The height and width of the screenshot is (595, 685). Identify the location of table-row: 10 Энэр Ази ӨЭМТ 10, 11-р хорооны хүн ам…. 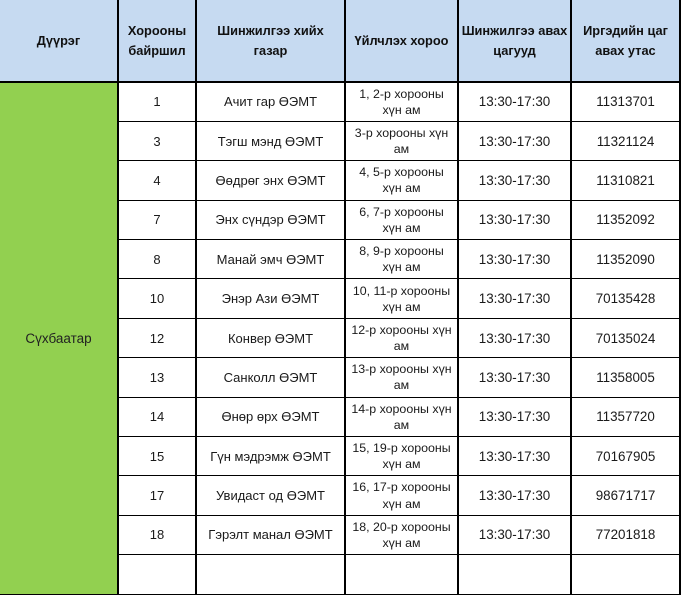
(340, 298).